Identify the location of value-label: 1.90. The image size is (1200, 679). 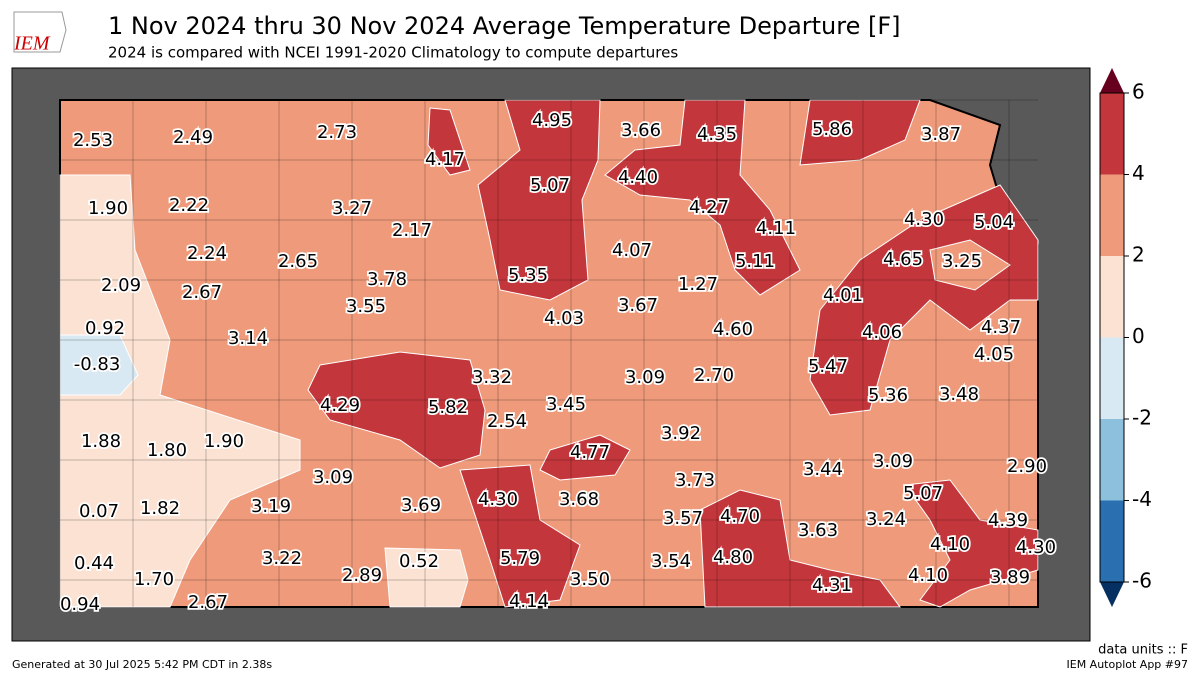
(108, 208).